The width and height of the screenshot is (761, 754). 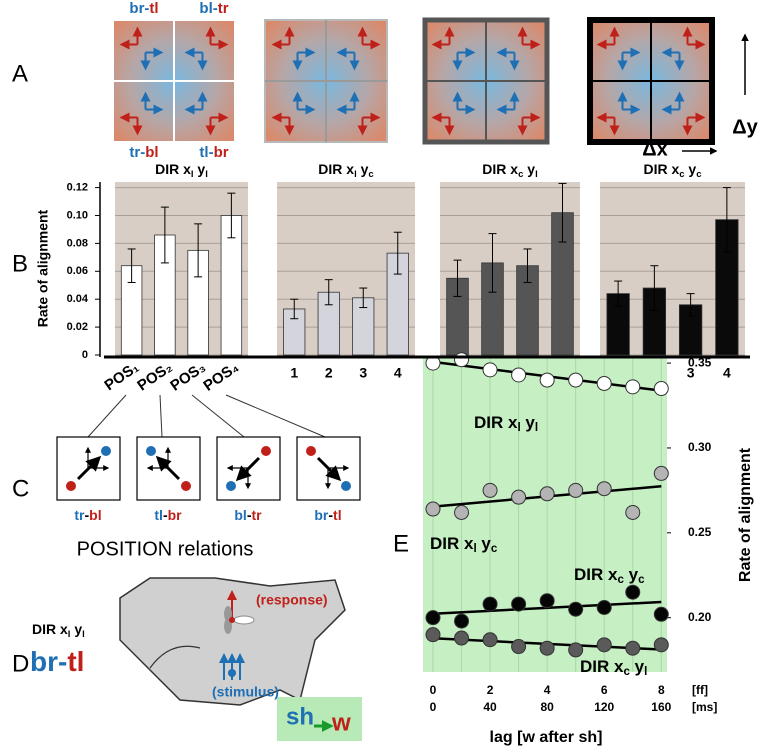 I want to click on x2-tick-label: 40, so click(x=490, y=707).